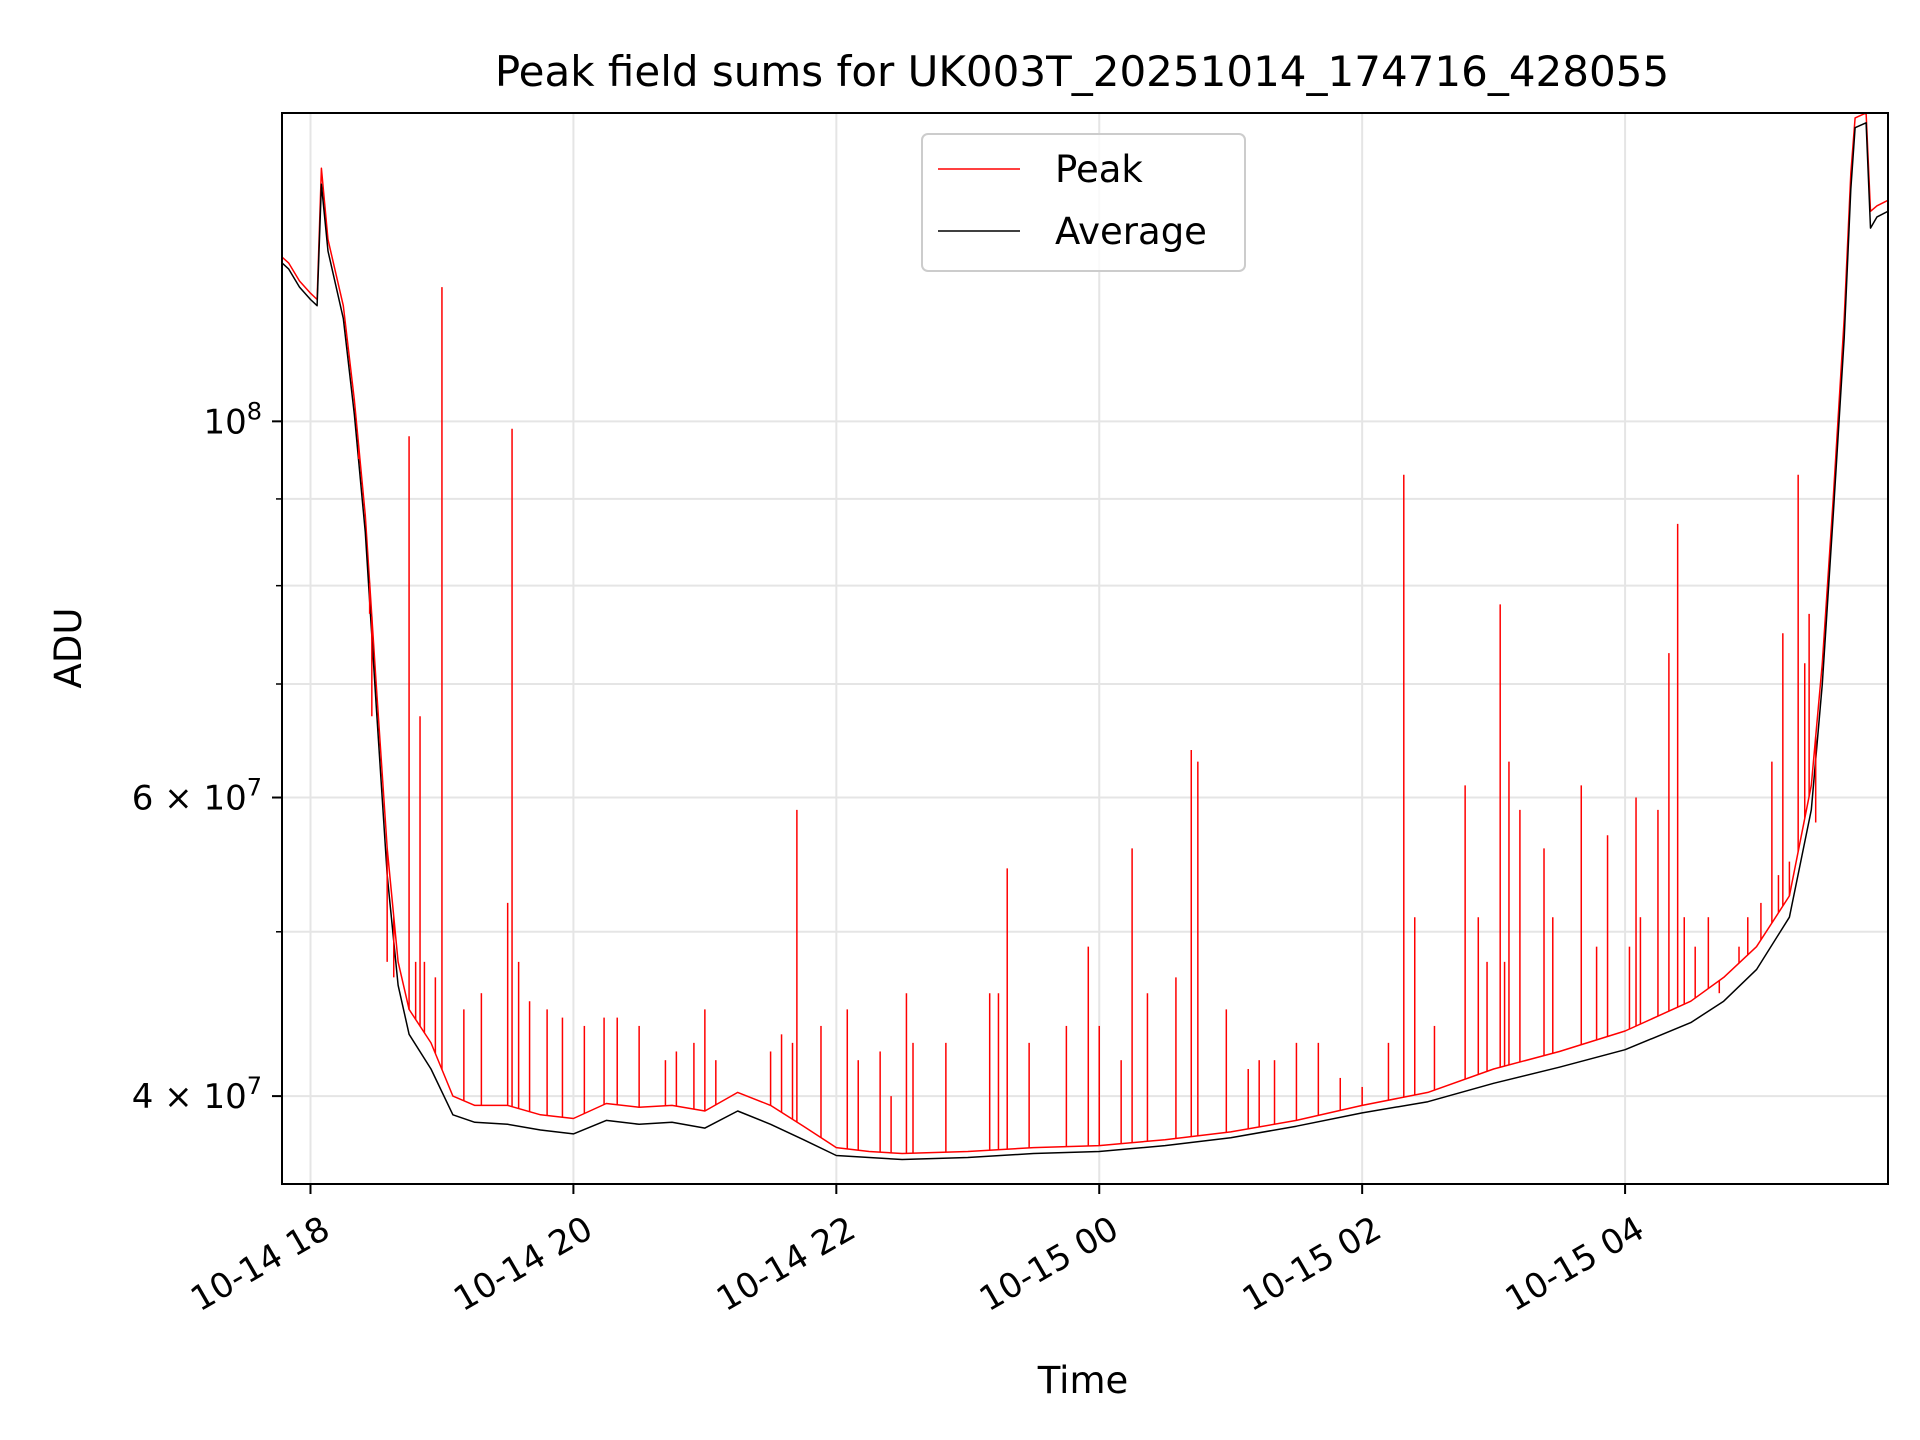  Describe the element at coordinates (1083, 202) in the screenshot. I see `legend: Peak Average` at that location.